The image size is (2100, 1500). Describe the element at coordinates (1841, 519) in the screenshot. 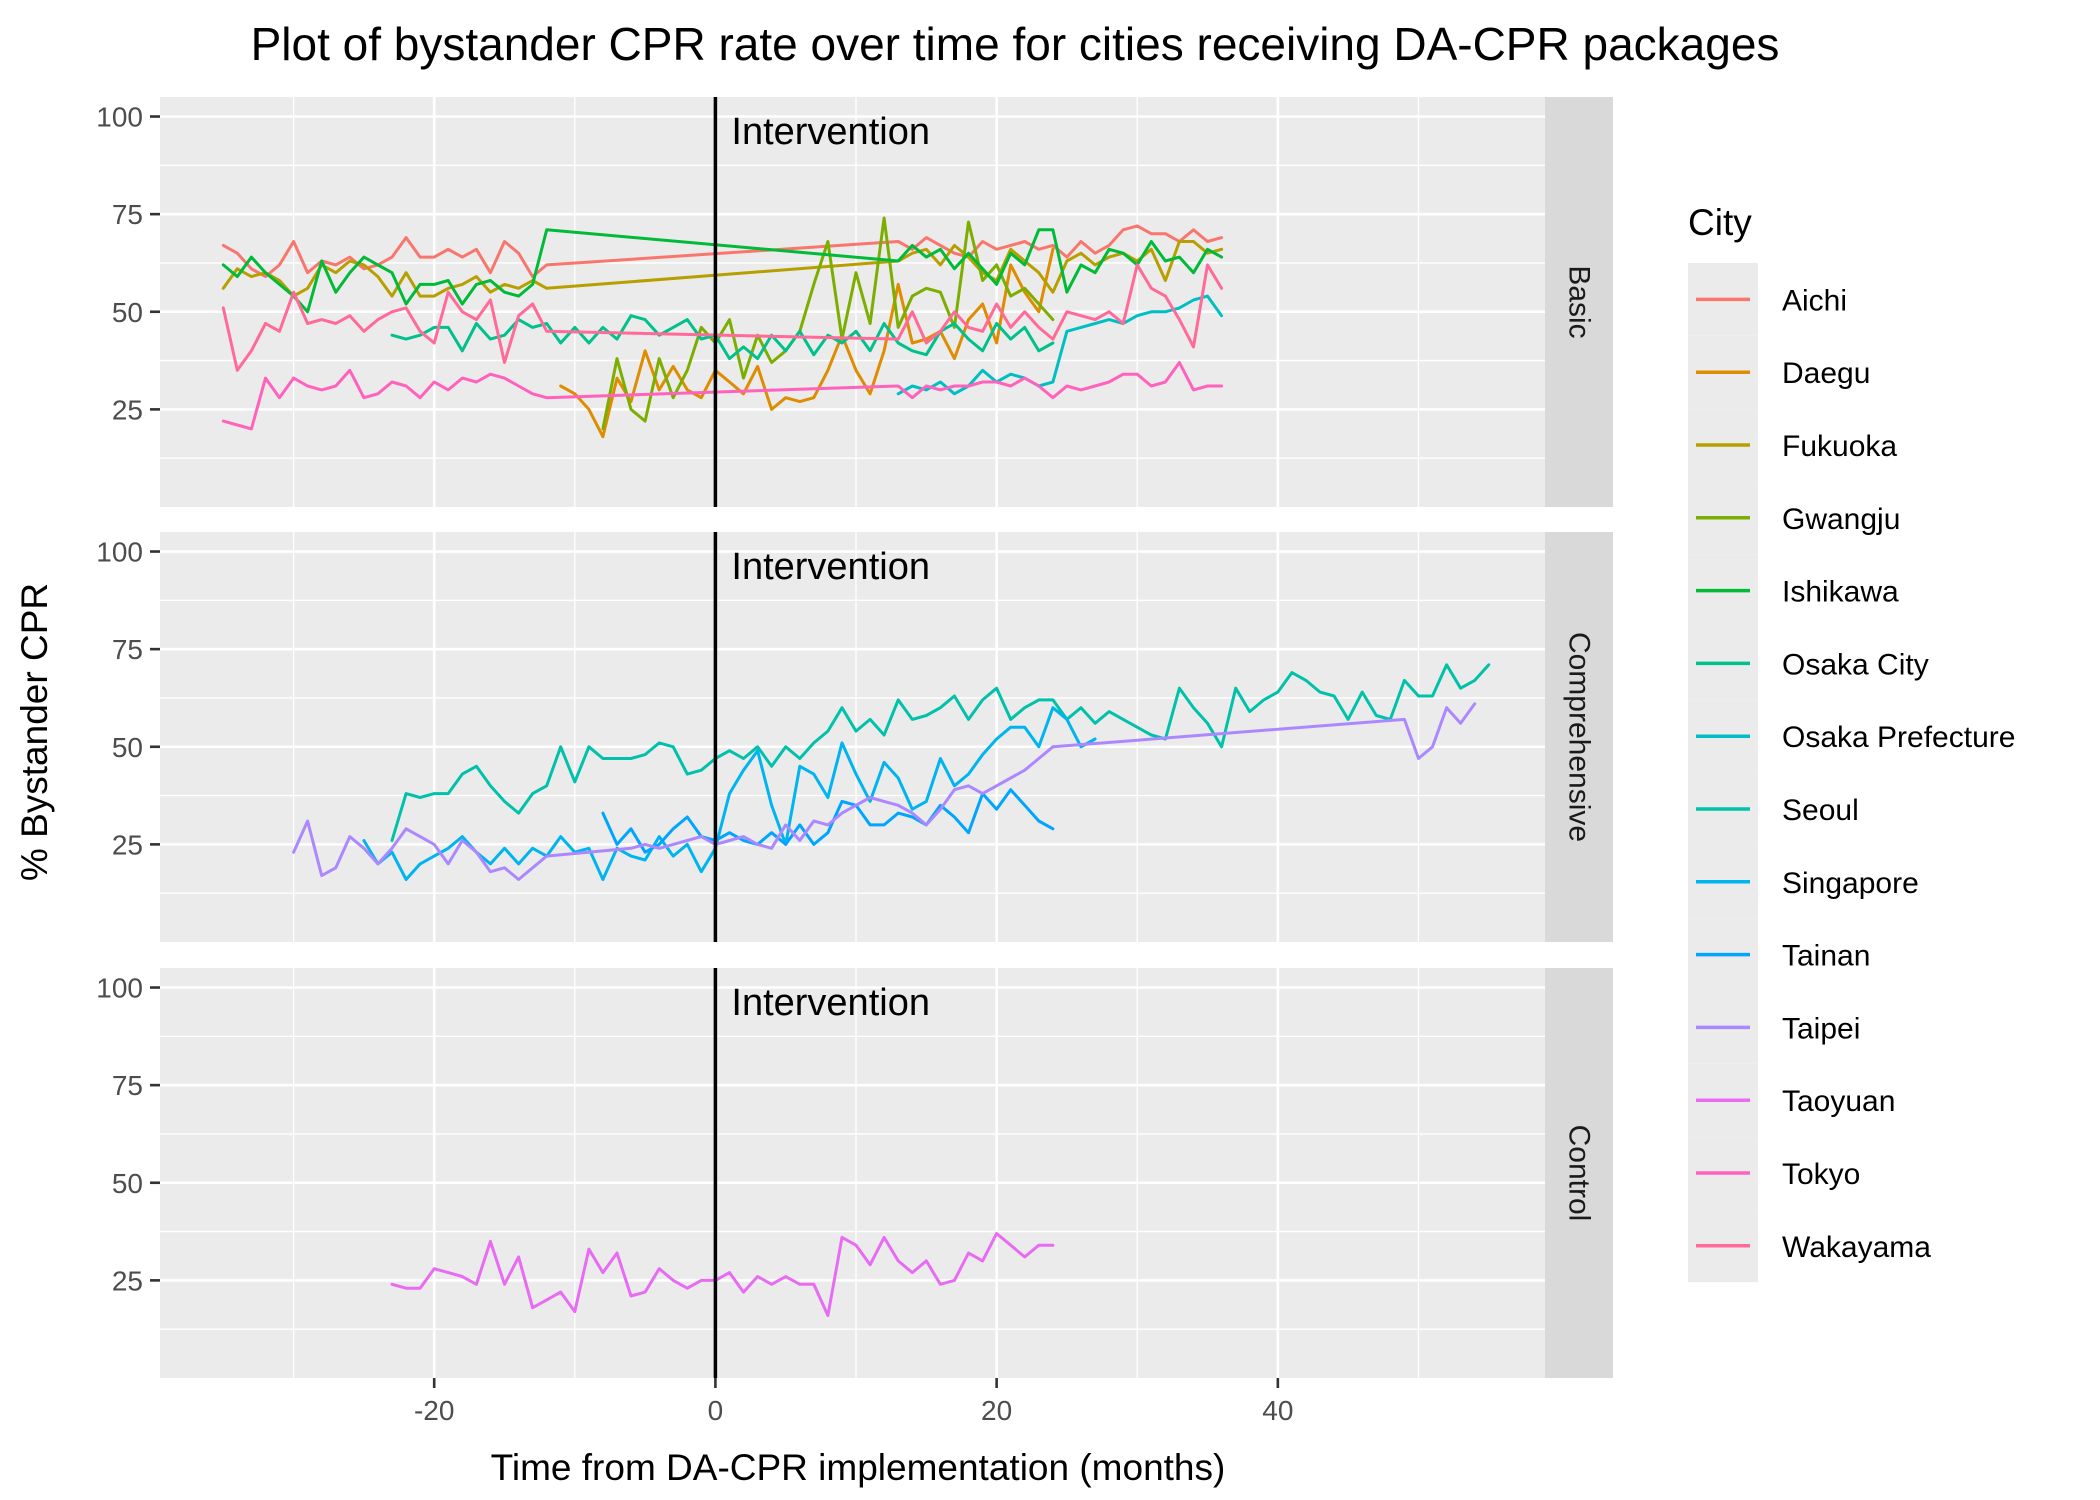

I see `legend-label: Gwangju` at that location.